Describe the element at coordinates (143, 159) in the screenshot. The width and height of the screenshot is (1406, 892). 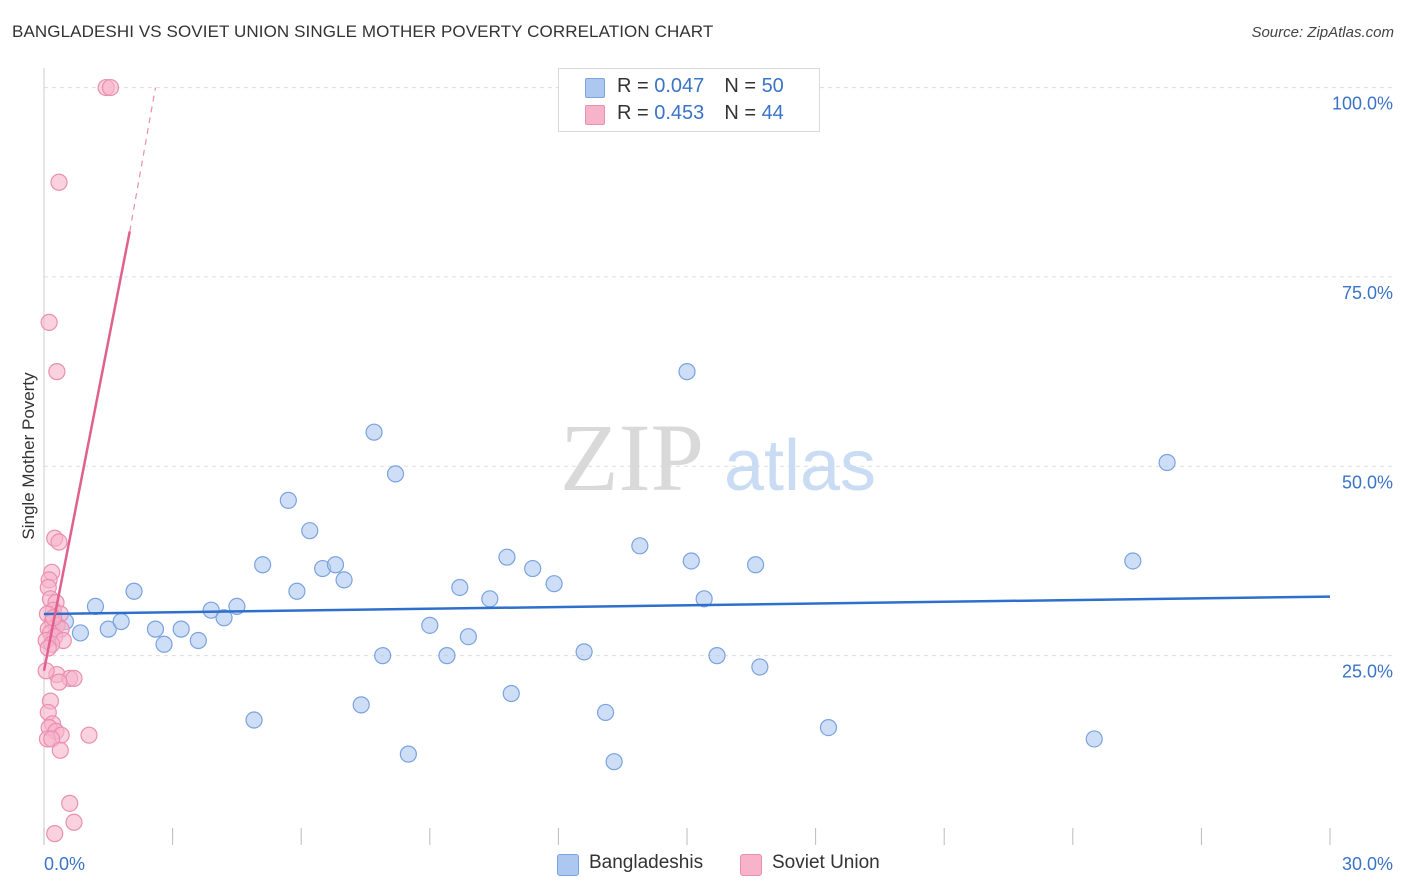
I see `soviet-union-trend-extension` at that location.